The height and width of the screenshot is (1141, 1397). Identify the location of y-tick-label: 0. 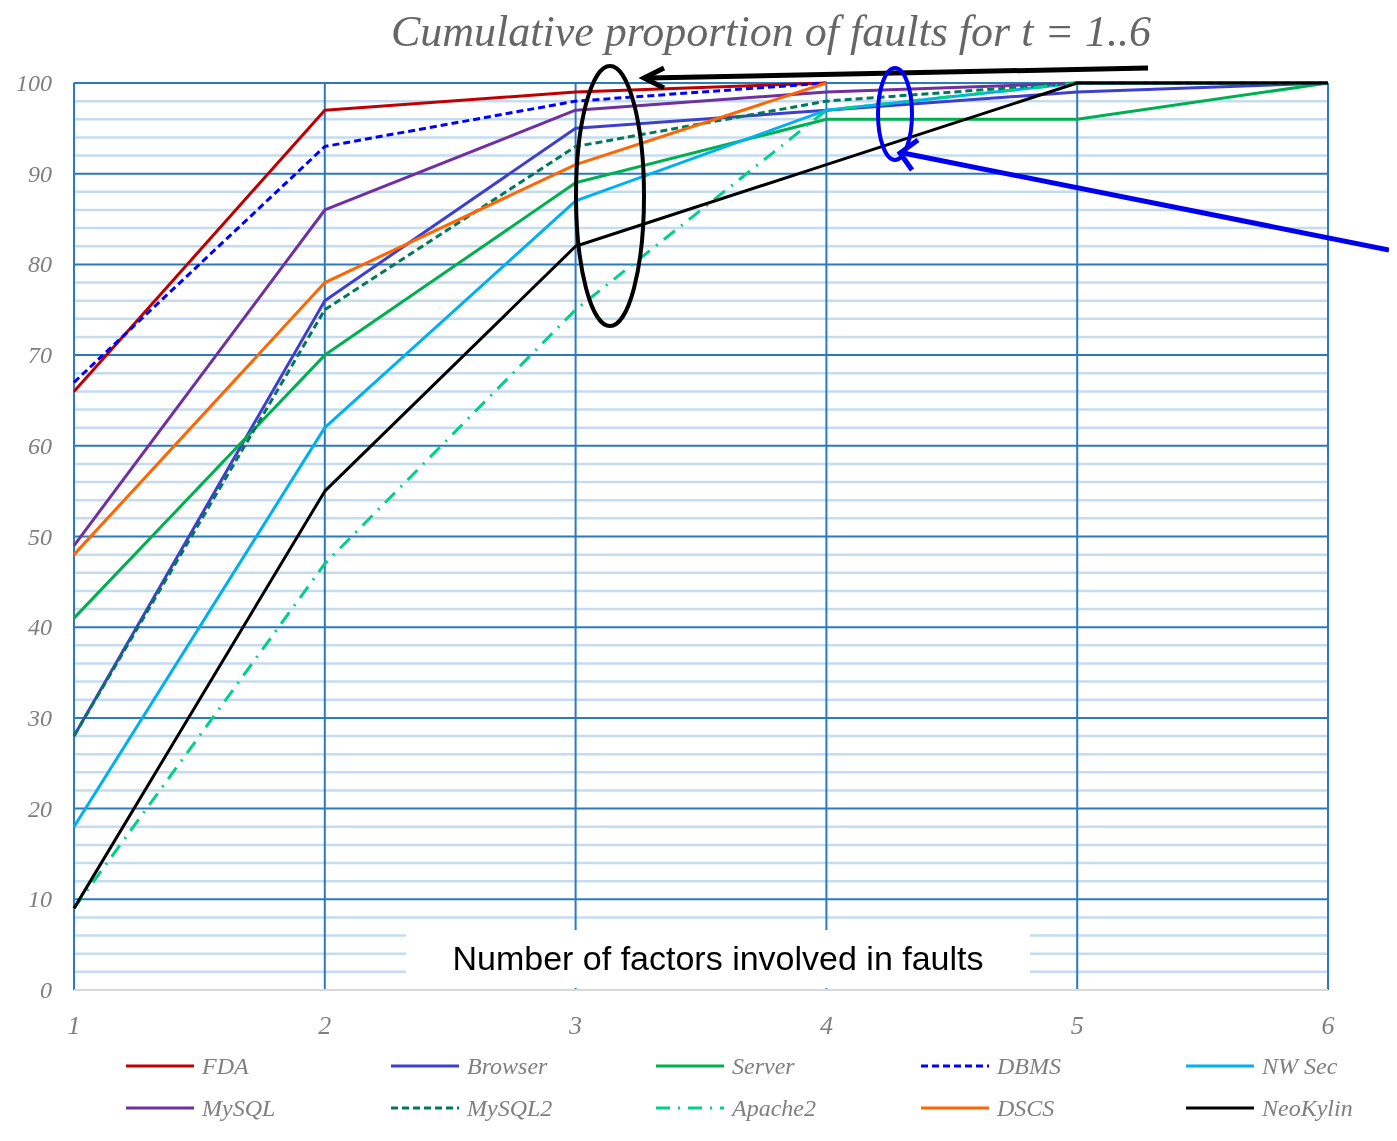
(46, 990).